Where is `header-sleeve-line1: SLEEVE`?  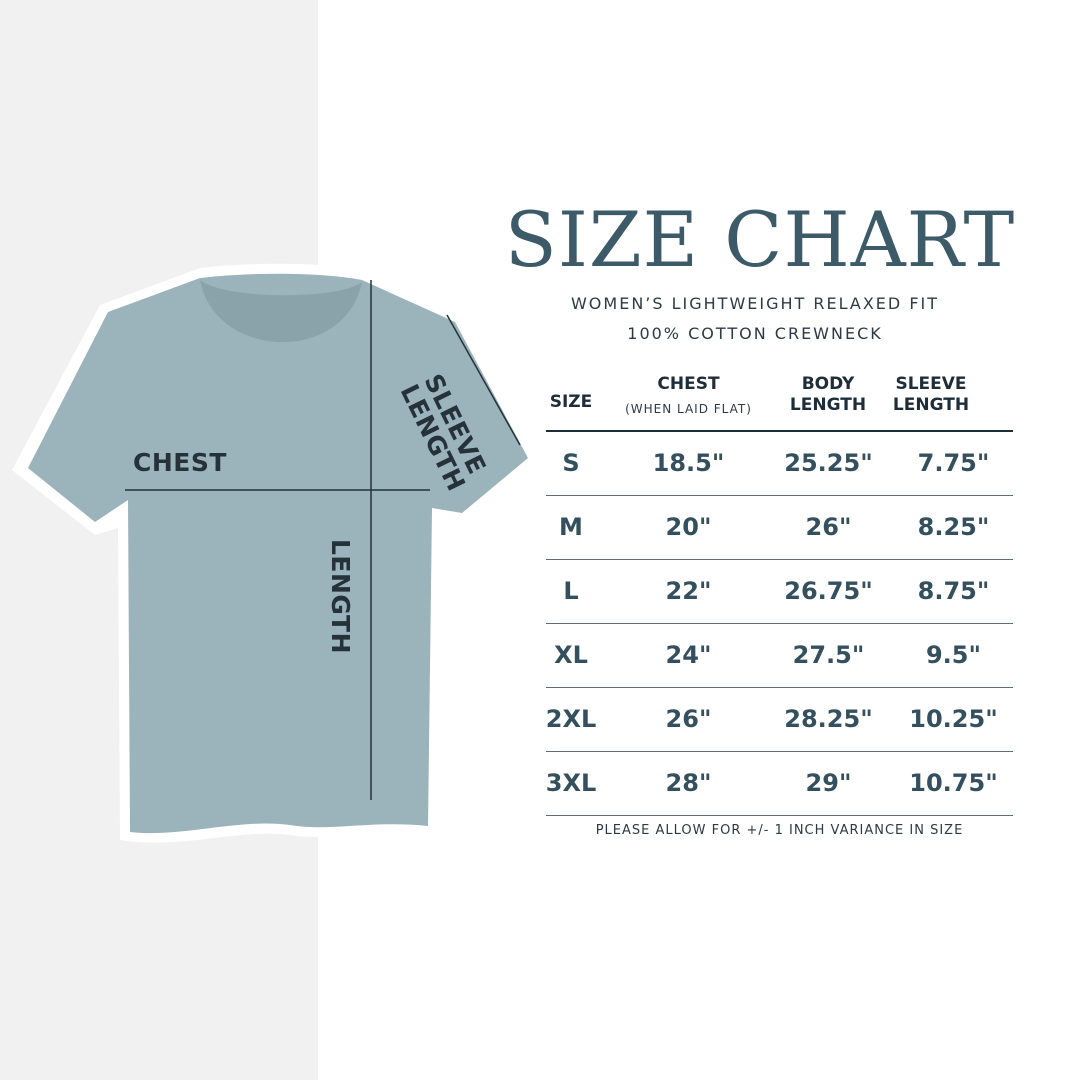 header-sleeve-line1: SLEEVE is located at coordinates (931, 384).